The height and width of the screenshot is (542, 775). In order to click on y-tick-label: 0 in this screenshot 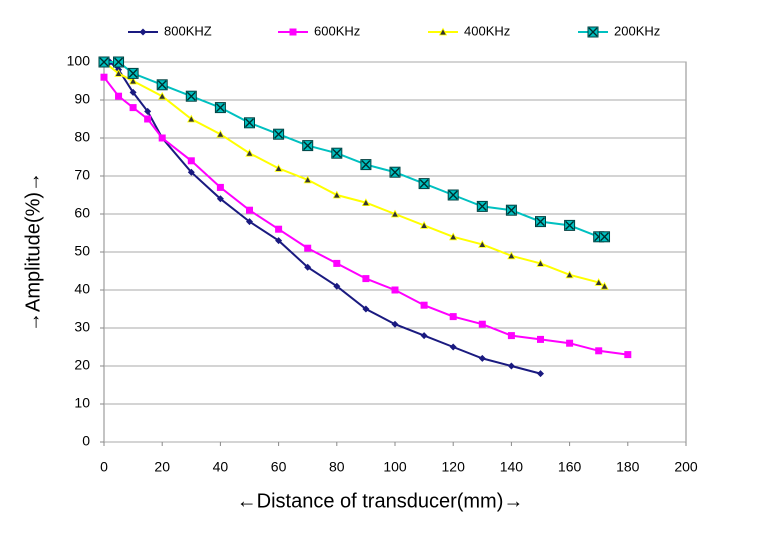, I will do `click(86, 441)`.